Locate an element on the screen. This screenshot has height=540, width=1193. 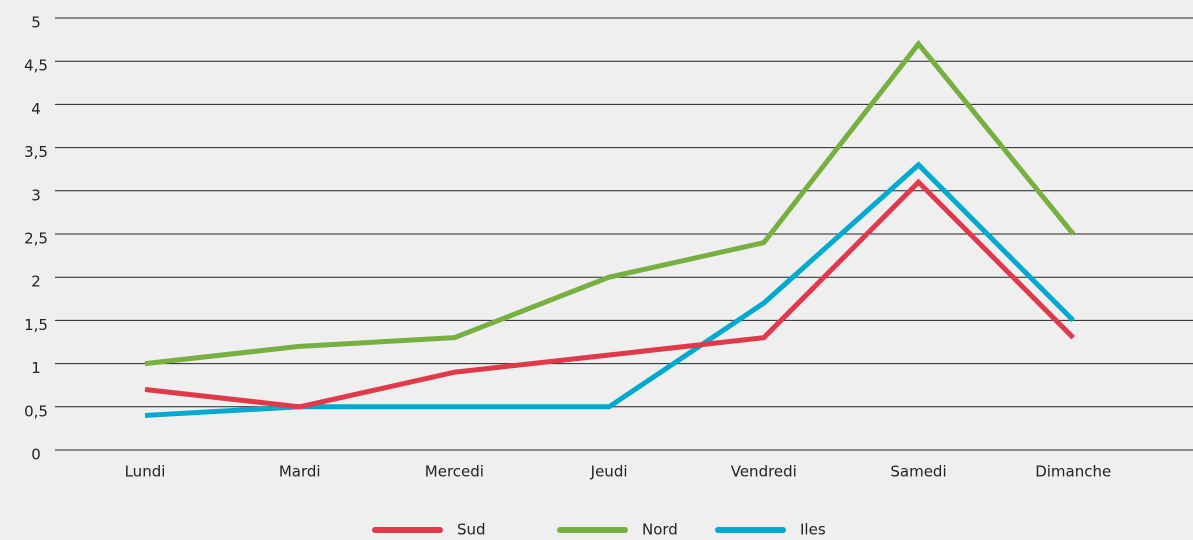
x-tick-label: Mercedi is located at coordinates (454, 472).